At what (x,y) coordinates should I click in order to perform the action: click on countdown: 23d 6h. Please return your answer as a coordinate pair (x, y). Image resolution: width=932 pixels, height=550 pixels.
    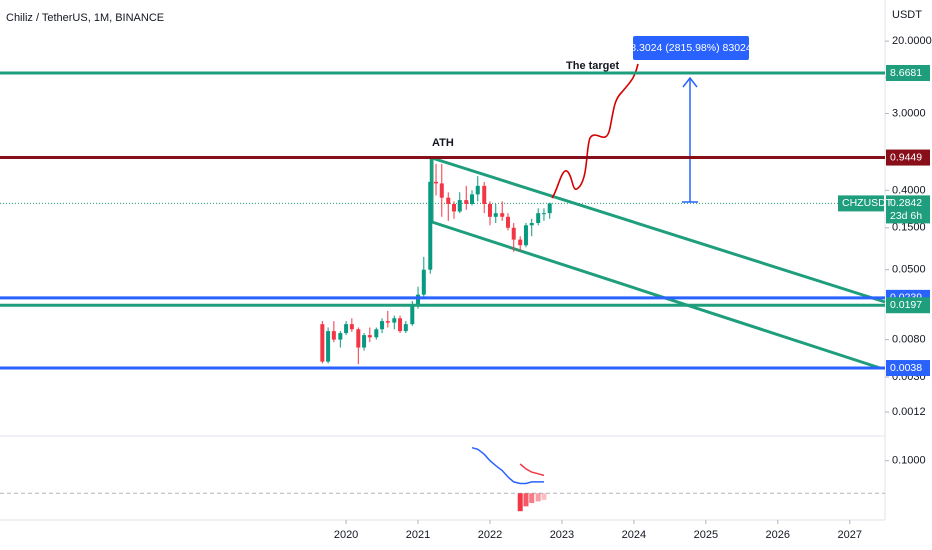
    Looking at the image, I should click on (906, 216).